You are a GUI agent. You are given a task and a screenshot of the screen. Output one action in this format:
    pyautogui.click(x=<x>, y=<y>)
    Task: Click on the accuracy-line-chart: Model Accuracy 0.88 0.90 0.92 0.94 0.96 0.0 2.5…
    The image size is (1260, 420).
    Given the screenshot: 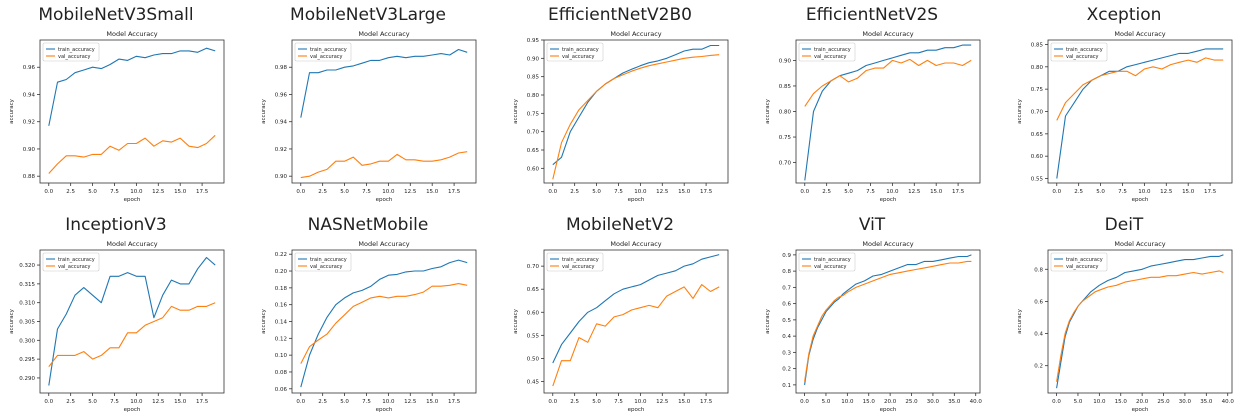 What is the action you would take?
    pyautogui.click(x=117, y=116)
    